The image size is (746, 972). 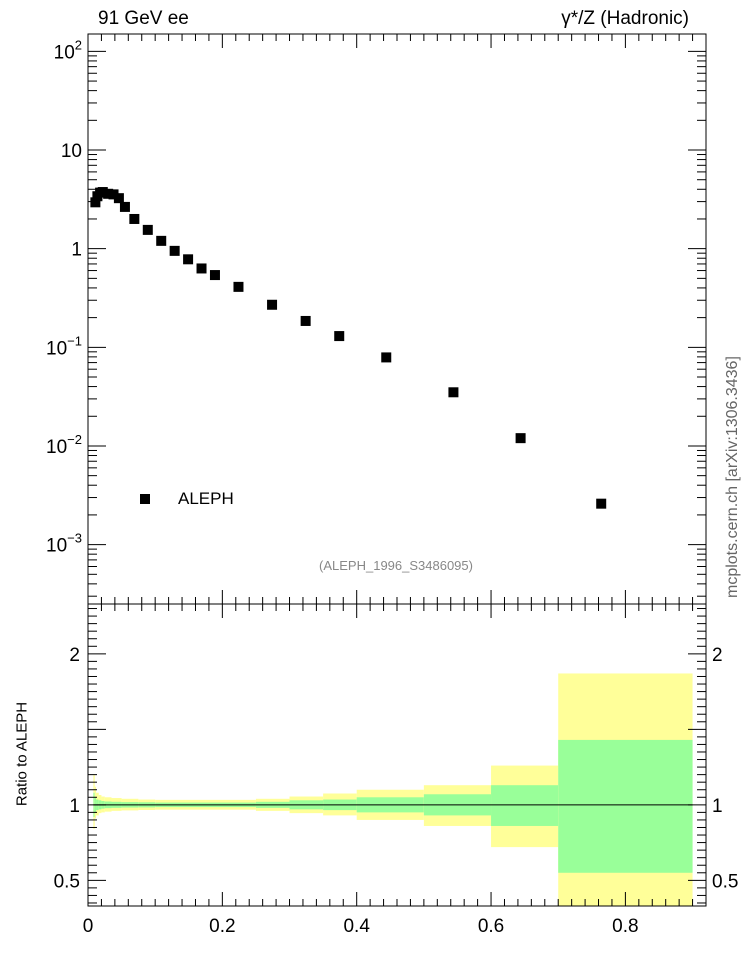 I want to click on legend-marker, so click(x=145, y=499).